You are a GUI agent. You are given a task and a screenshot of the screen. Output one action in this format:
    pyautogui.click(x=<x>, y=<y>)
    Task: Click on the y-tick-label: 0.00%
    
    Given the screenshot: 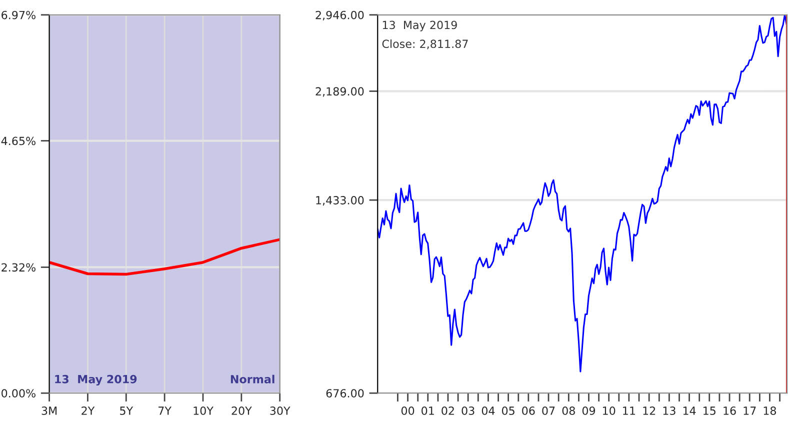 What is the action you would take?
    pyautogui.click(x=19, y=393)
    